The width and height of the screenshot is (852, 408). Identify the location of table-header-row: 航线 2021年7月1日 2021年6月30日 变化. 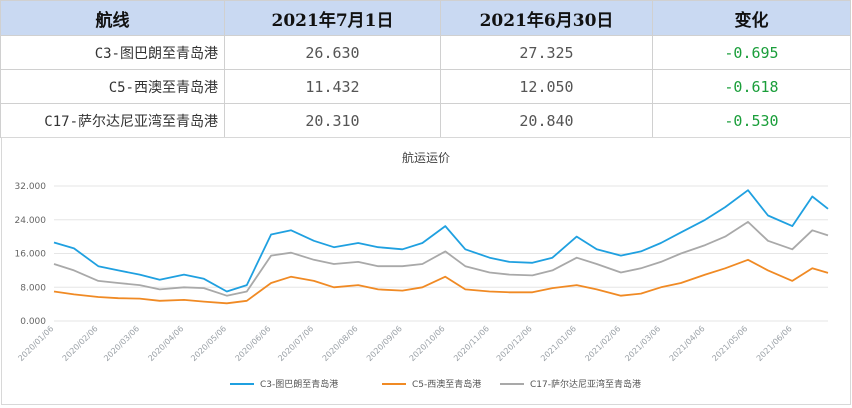
(425, 18).